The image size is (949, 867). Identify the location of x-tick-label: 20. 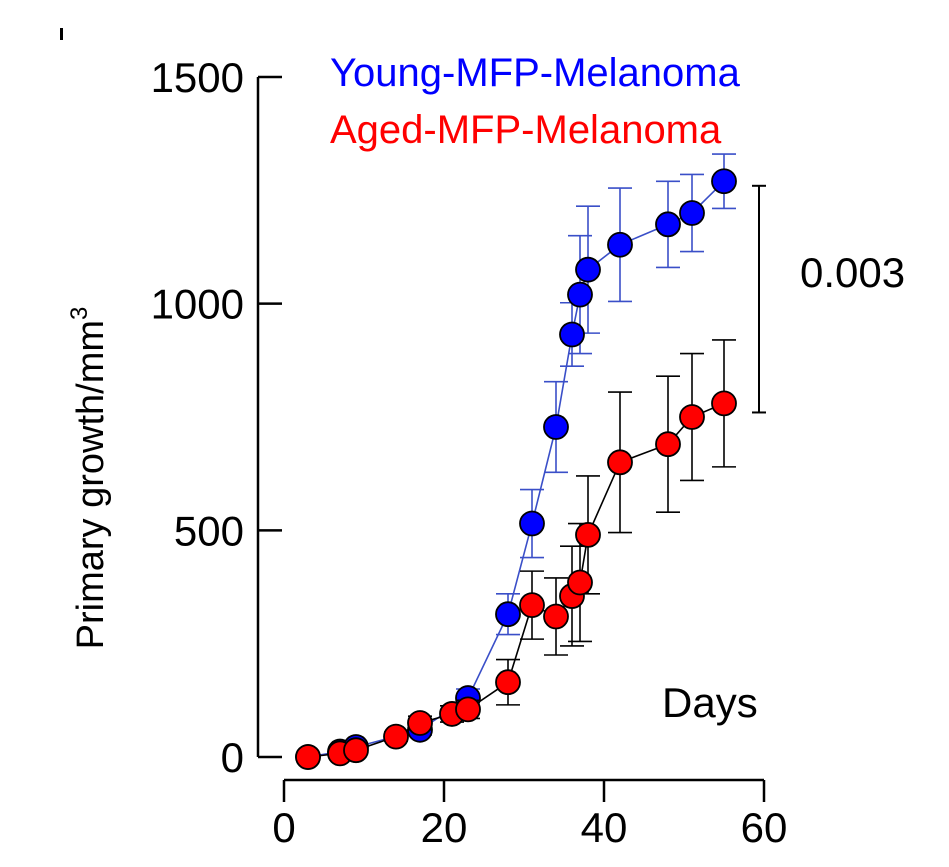
(444, 827).